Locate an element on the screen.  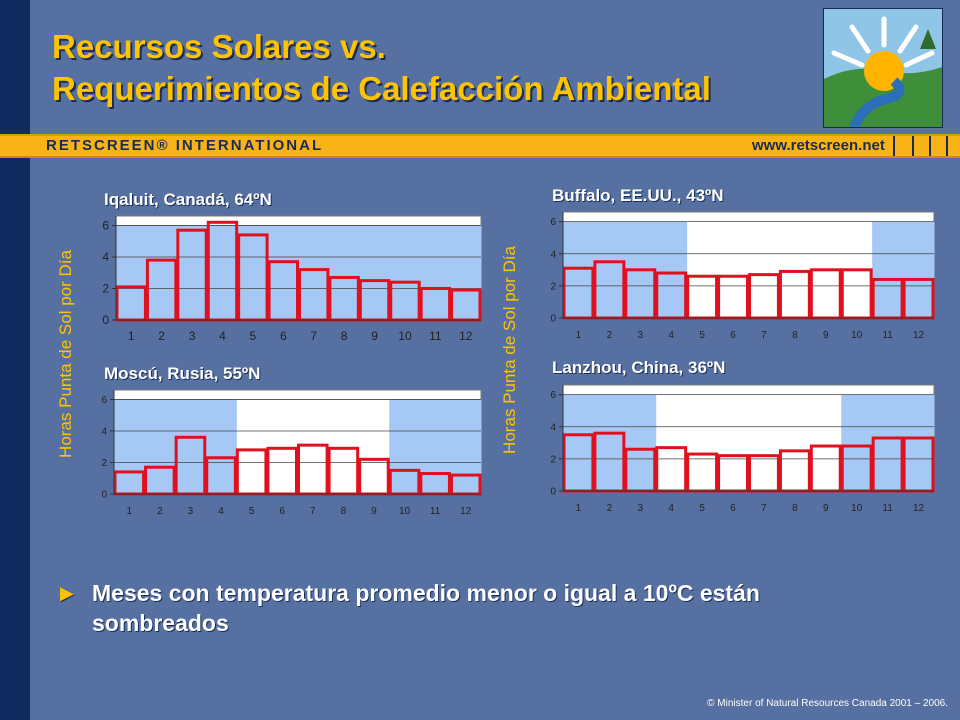
triangle-right-icon: ▶ is located at coordinates (67, 593).